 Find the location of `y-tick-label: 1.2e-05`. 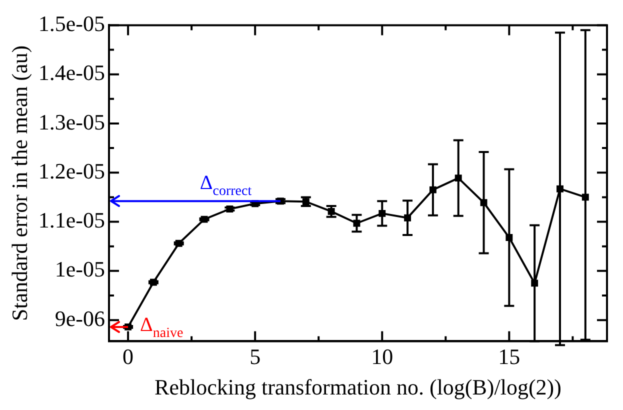

y-tick-label: 1.2e-05 is located at coordinates (71, 171).